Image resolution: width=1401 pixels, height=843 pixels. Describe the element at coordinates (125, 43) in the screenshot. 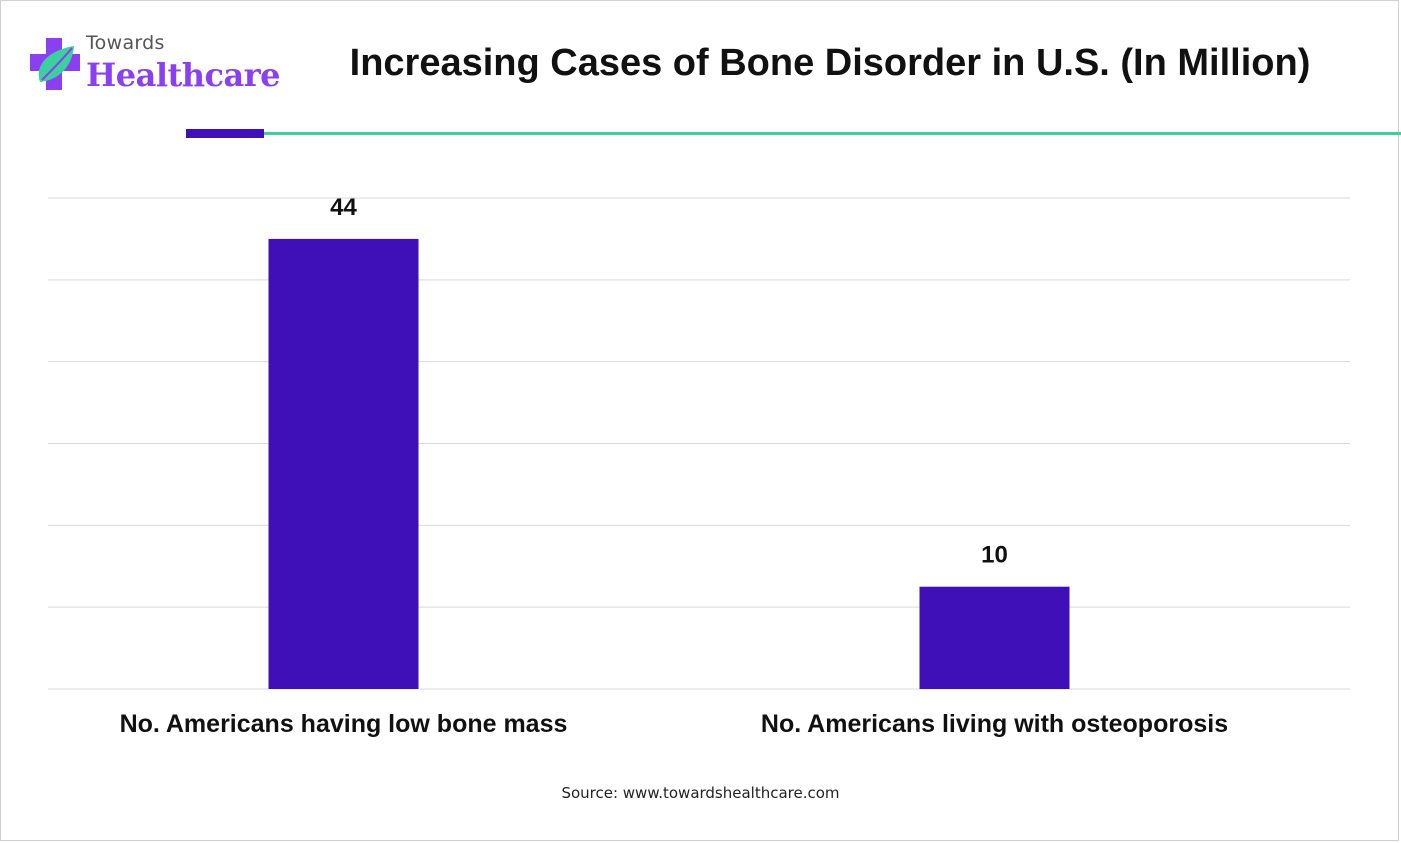

I see `brand-top-text: Towards` at that location.